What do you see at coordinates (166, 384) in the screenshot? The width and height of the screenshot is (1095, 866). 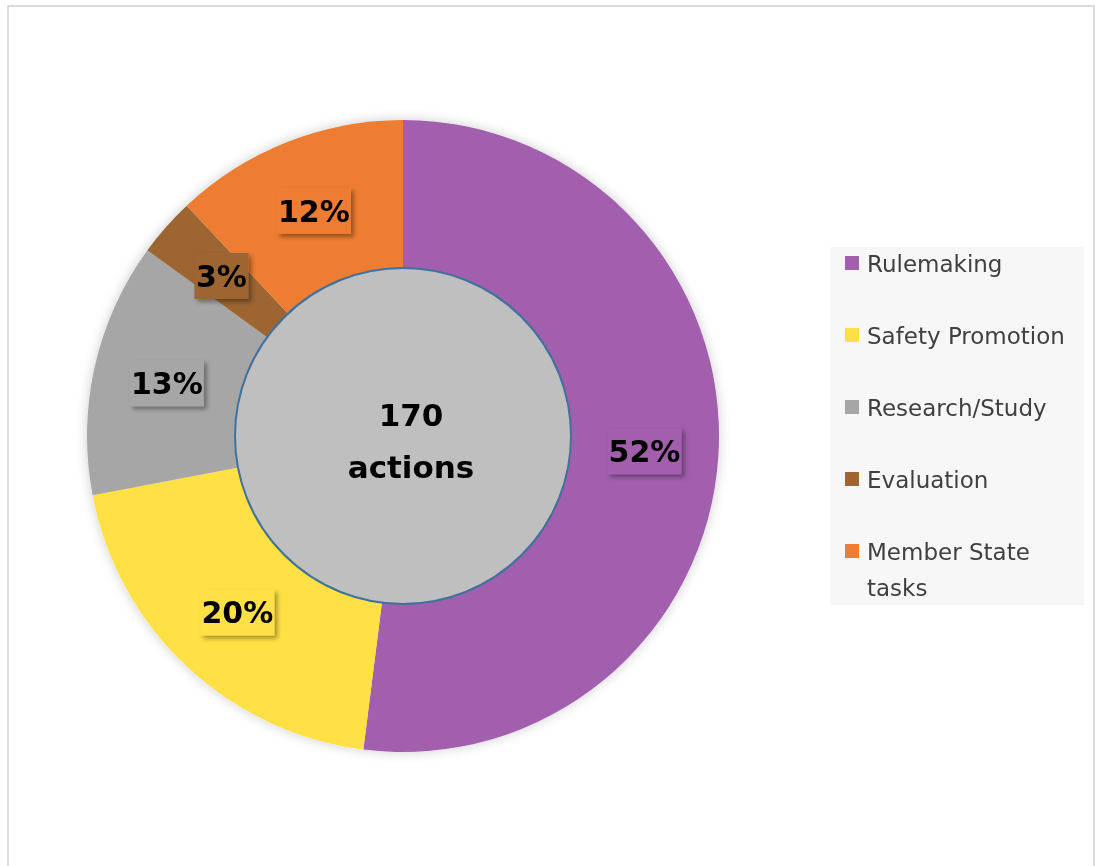 I see `data-label: 13%` at bounding box center [166, 384].